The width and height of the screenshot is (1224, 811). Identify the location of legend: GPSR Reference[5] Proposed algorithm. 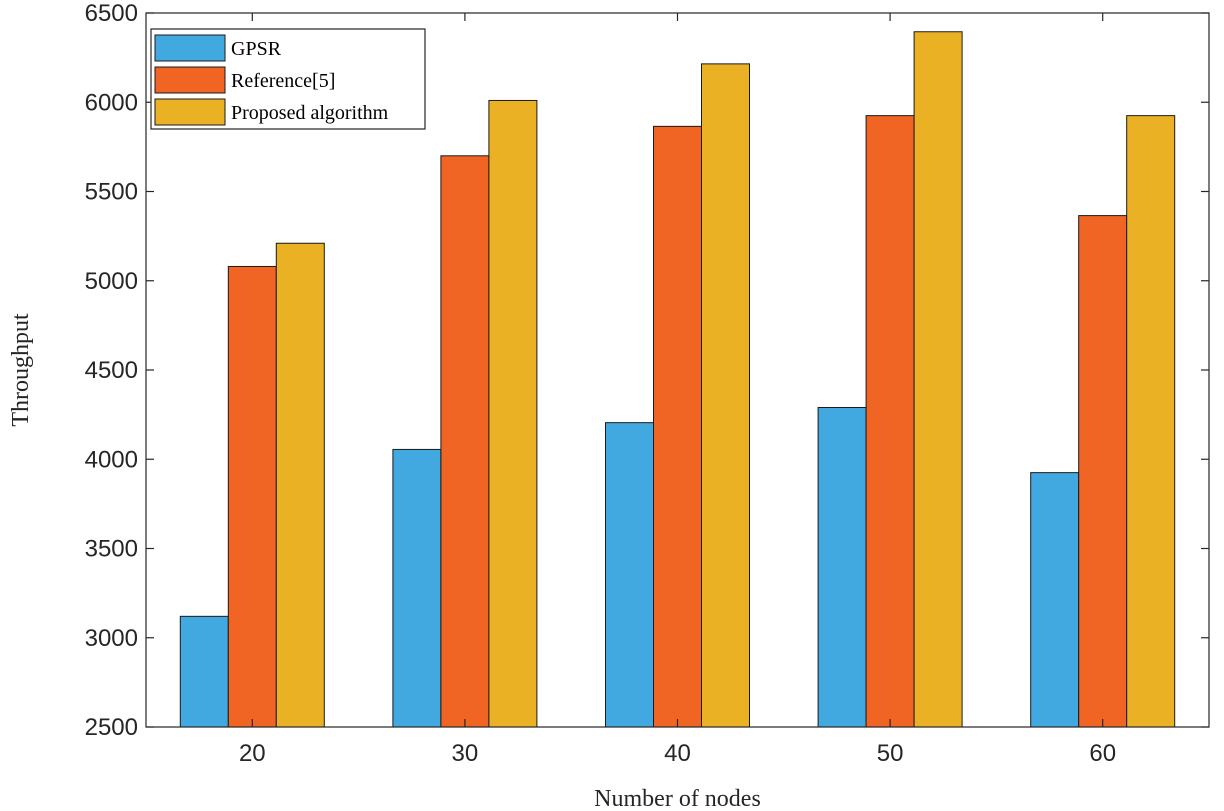
(288, 79).